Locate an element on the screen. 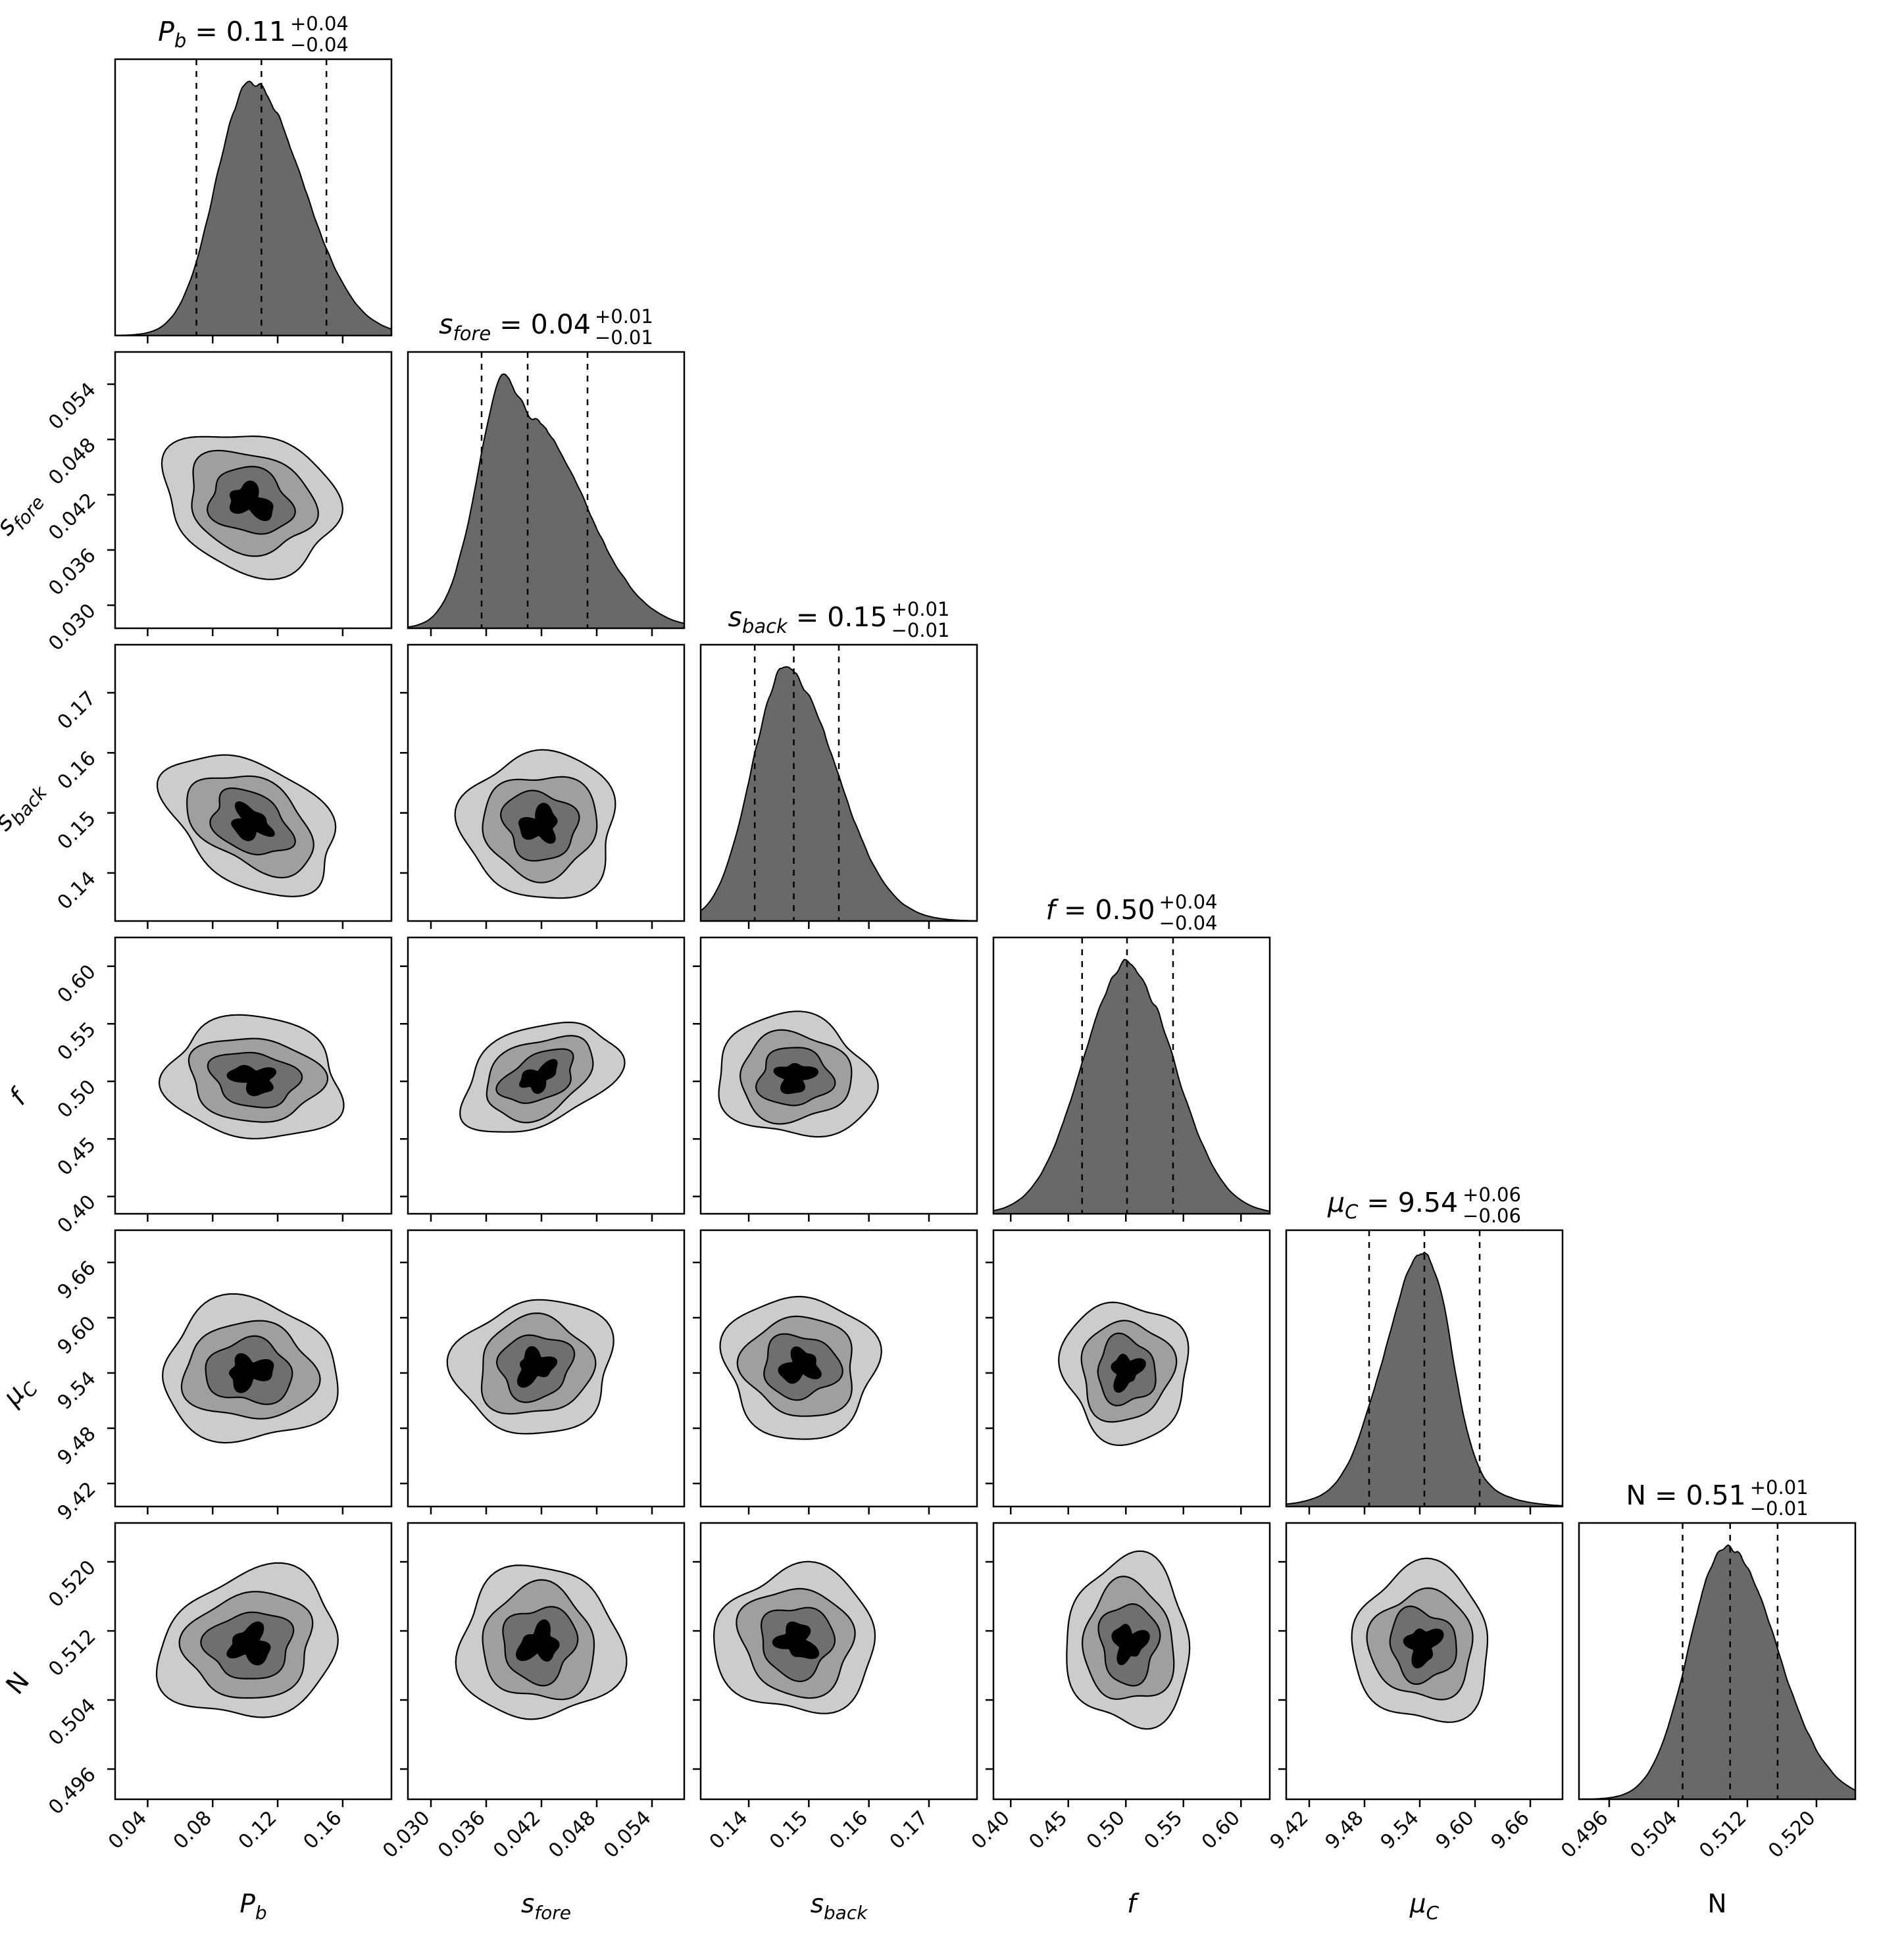  contour-panel-mu_C-vs-f is located at coordinates (1128, 1371).